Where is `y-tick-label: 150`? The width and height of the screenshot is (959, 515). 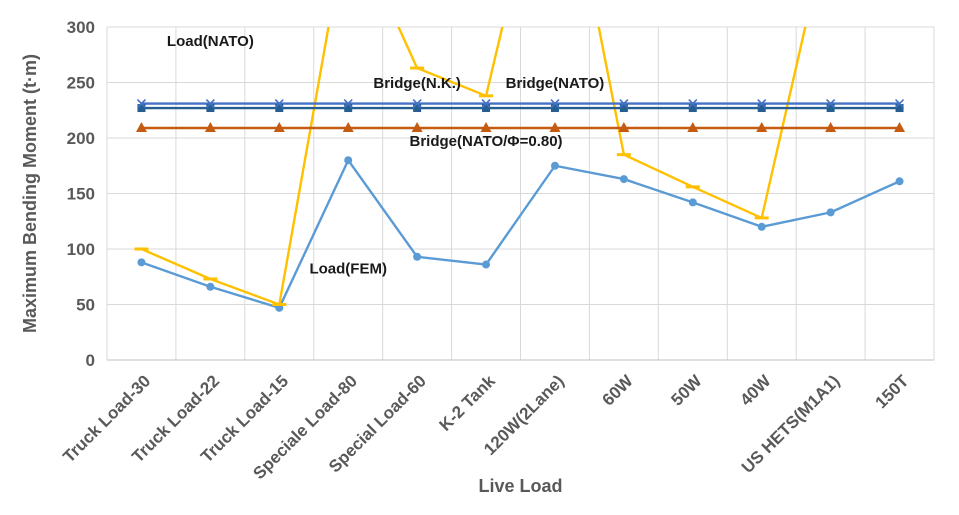 y-tick-label: 150 is located at coordinates (81, 194).